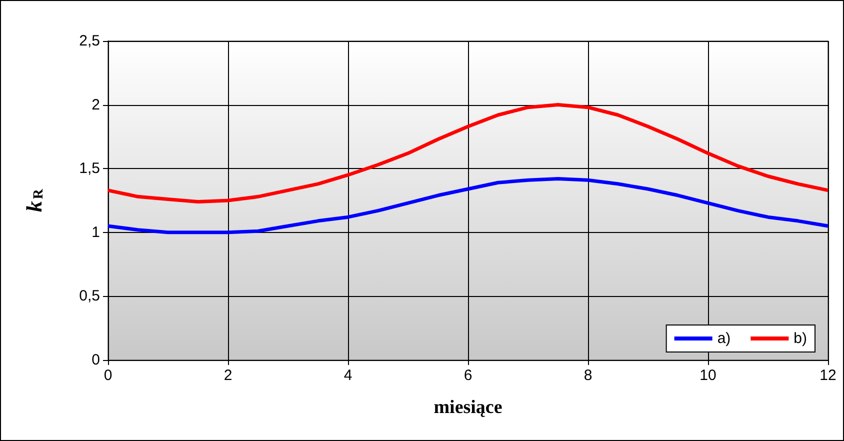 This screenshot has height=441, width=844. I want to click on y-tick-label: 2,5, so click(89, 41).